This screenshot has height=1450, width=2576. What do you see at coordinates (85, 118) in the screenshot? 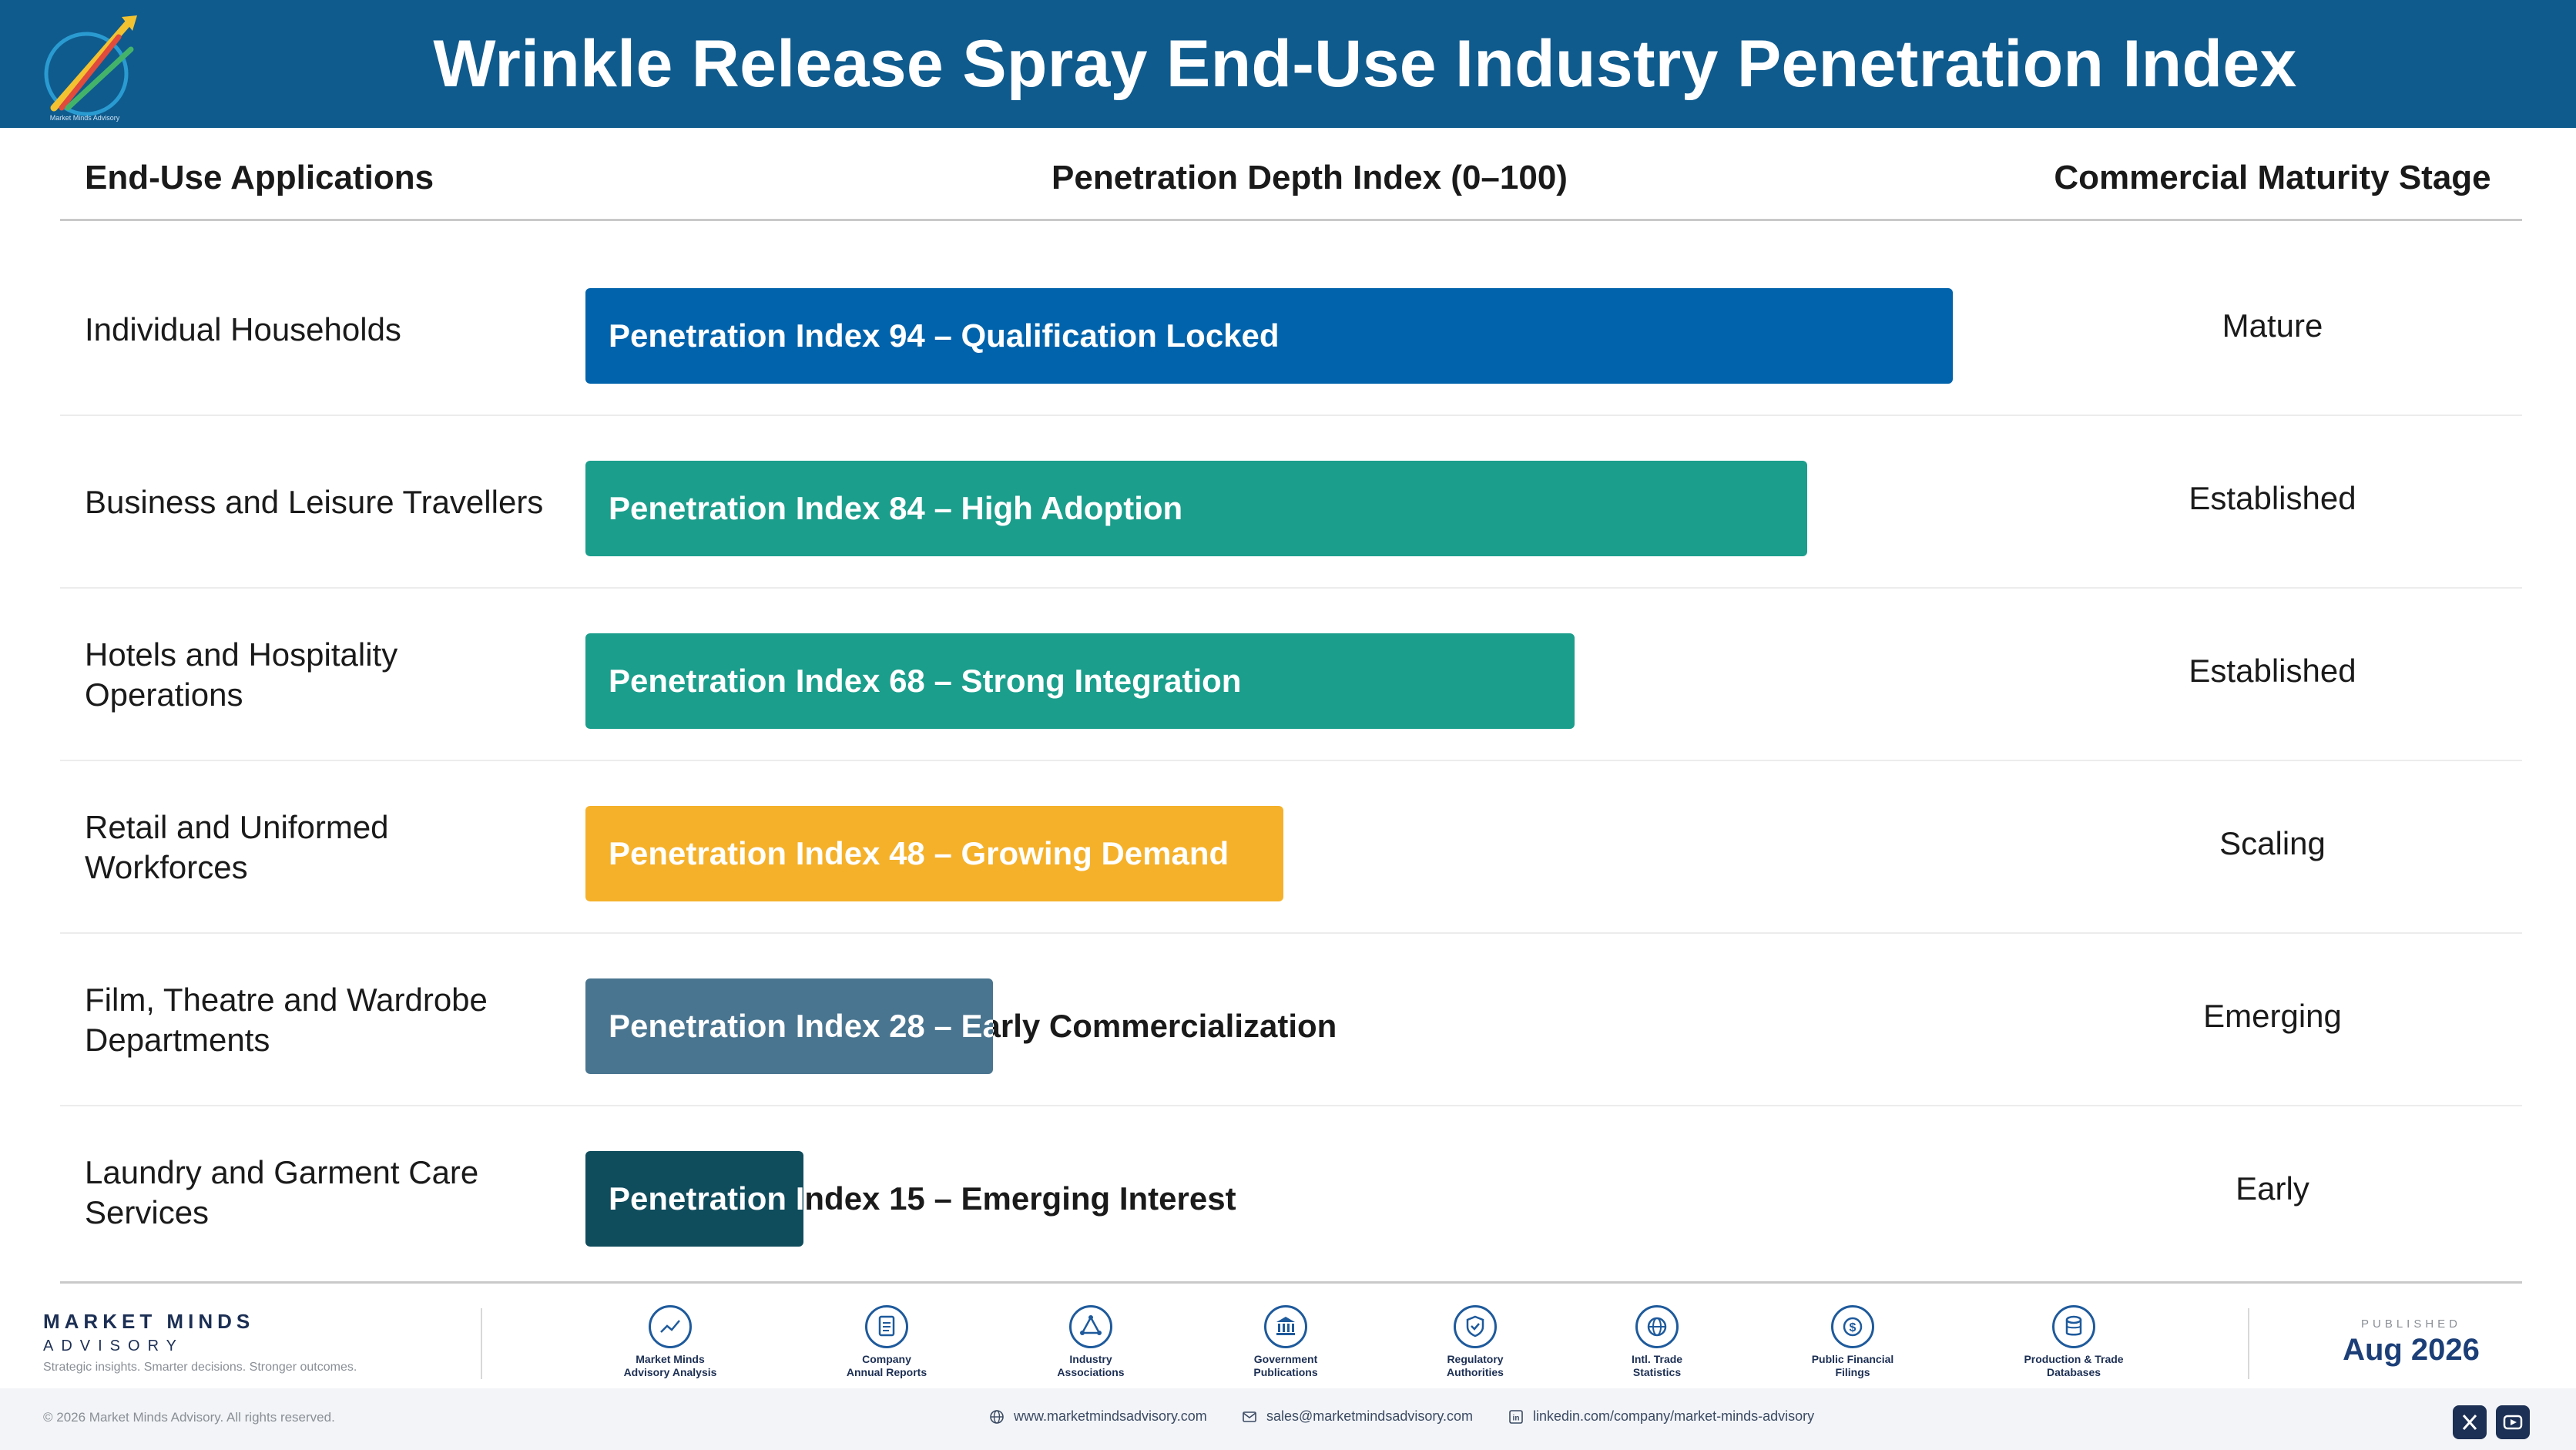
I see `svg-text: Market Minds Advisory` at bounding box center [85, 118].